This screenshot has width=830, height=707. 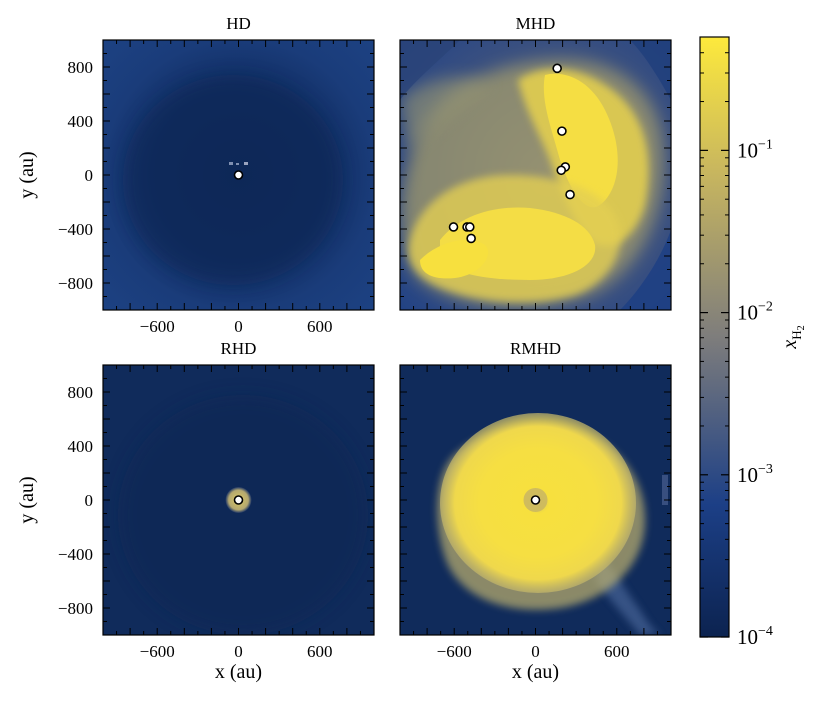 What do you see at coordinates (755, 474) in the screenshot?
I see `colorbar-tick-label: 10⁻³` at bounding box center [755, 474].